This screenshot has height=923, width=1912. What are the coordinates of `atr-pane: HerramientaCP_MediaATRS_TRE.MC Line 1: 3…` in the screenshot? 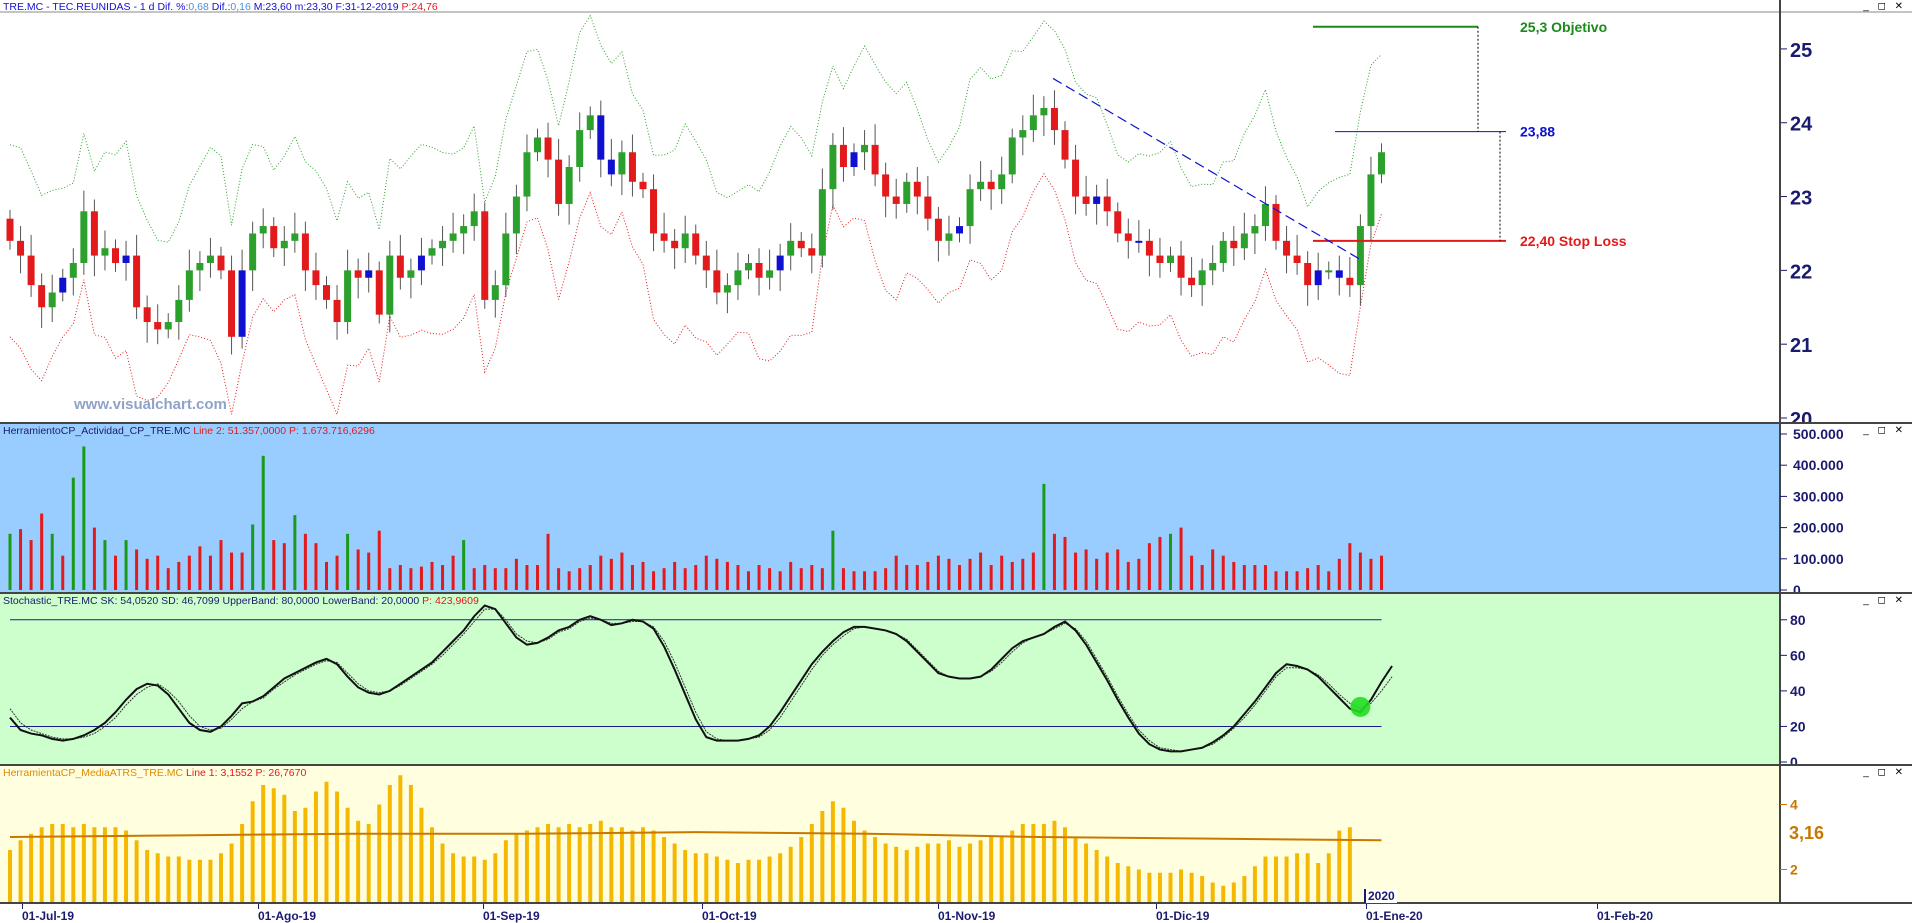 It's located at (956, 833).